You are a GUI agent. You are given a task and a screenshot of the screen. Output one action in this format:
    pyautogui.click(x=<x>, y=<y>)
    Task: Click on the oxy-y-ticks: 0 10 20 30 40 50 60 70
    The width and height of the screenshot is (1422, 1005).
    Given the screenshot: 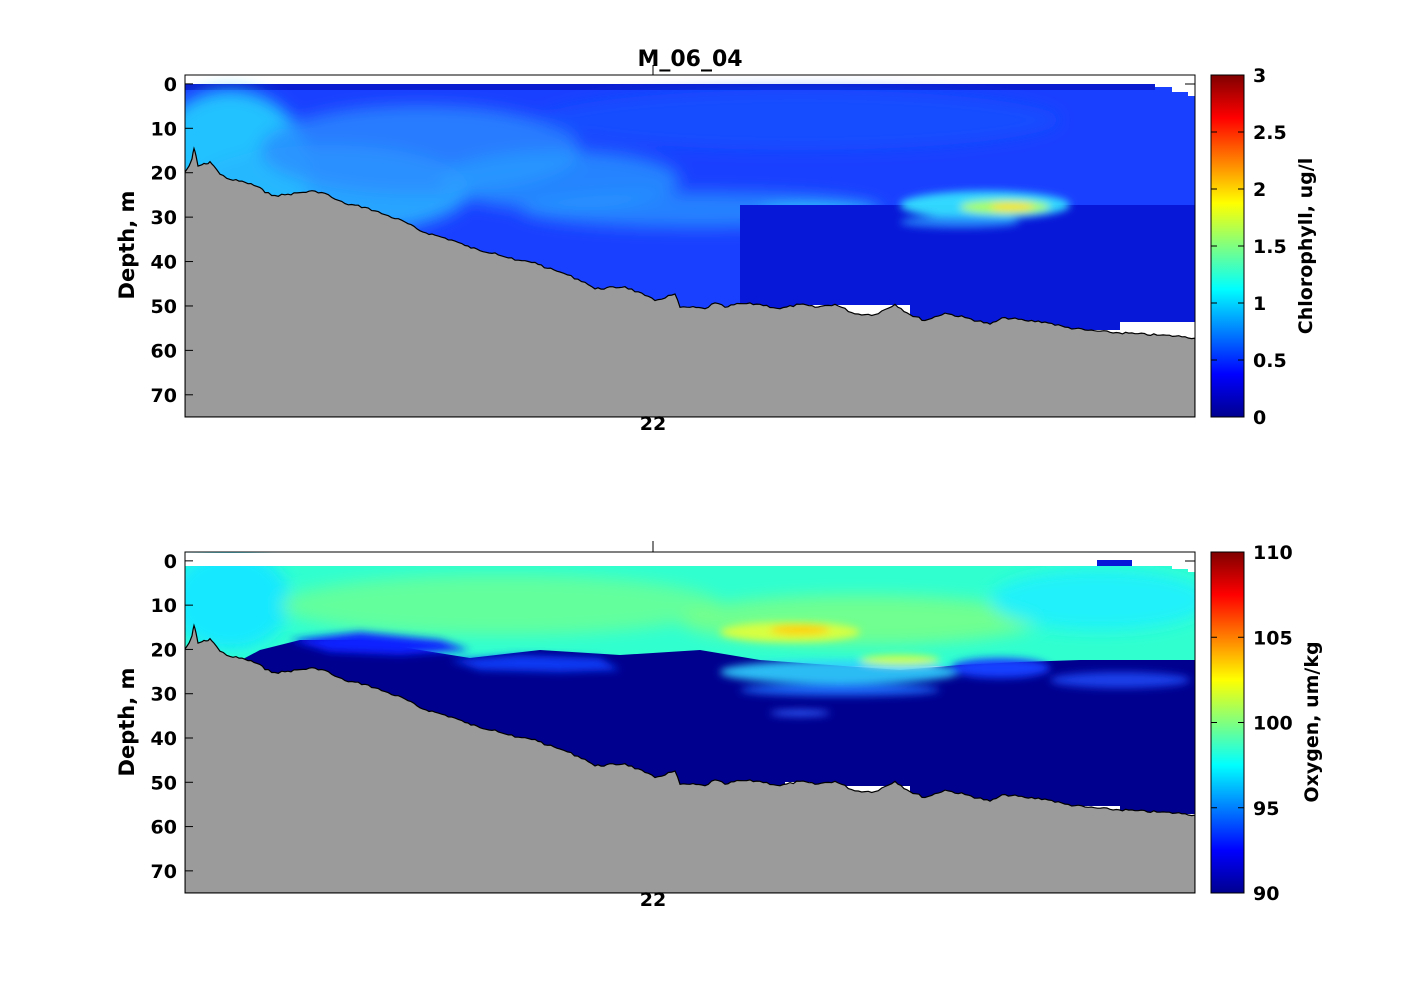 What is the action you would take?
    pyautogui.click(x=172, y=717)
    